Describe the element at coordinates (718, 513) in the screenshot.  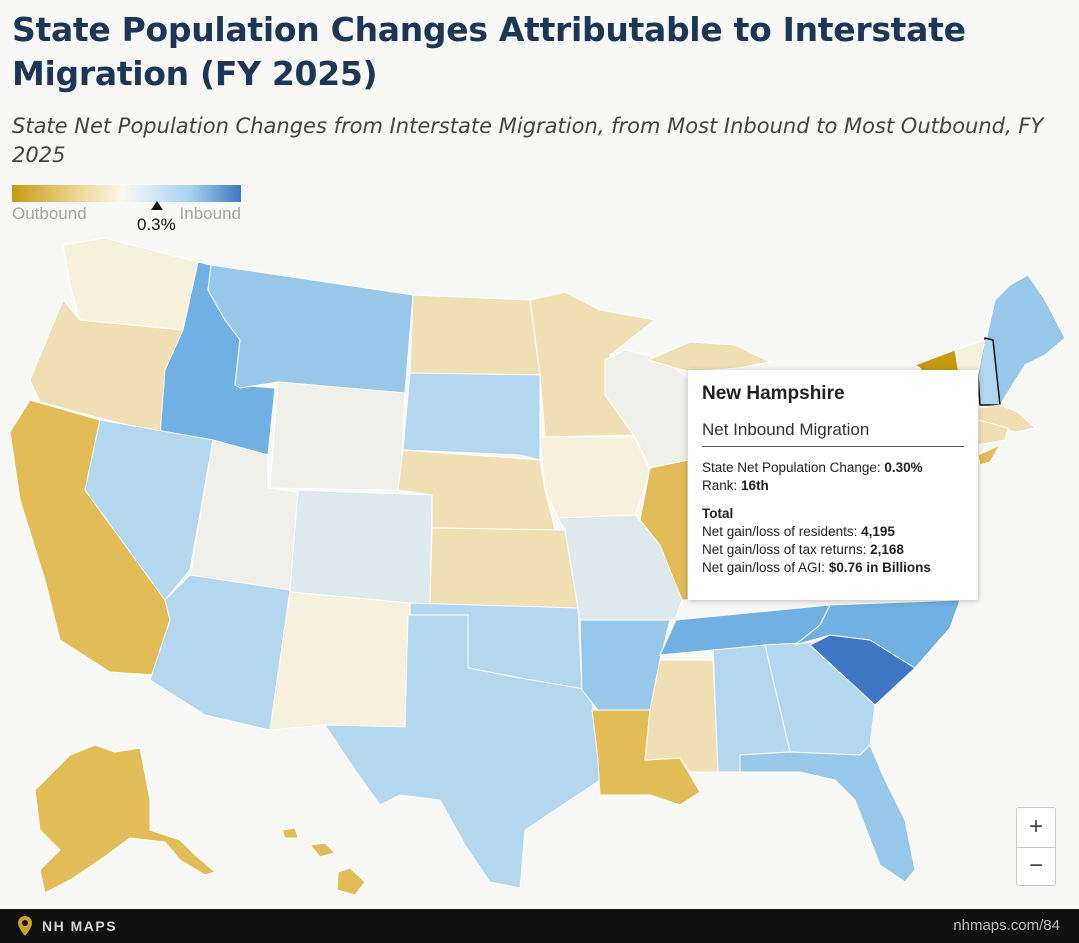
I see `tooltip-total-heading: Total` at that location.